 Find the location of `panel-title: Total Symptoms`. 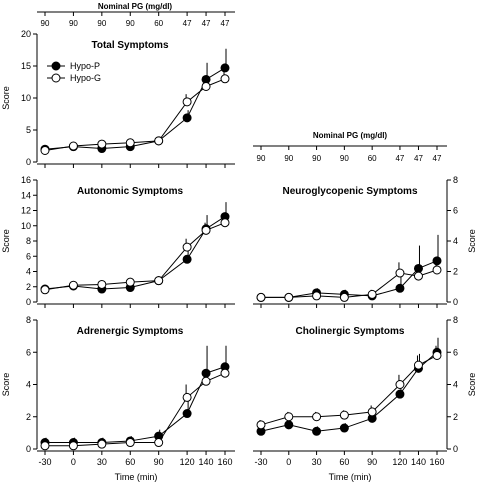

panel-title: Total Symptoms is located at coordinates (129, 45).